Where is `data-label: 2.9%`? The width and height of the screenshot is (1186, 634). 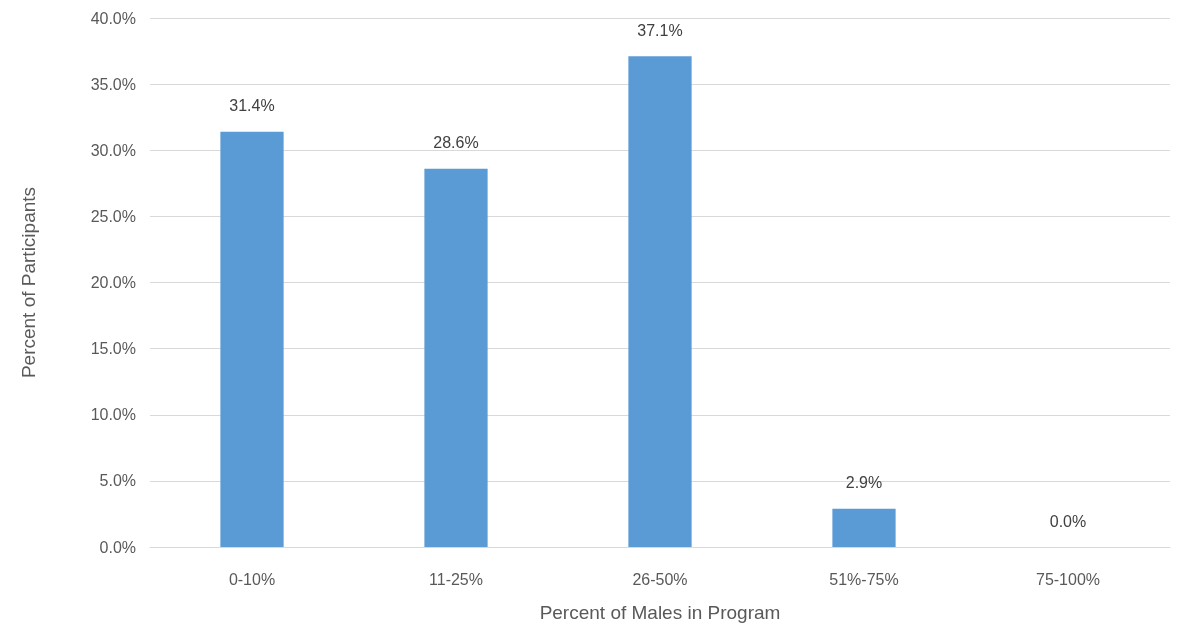 data-label: 2.9% is located at coordinates (864, 483).